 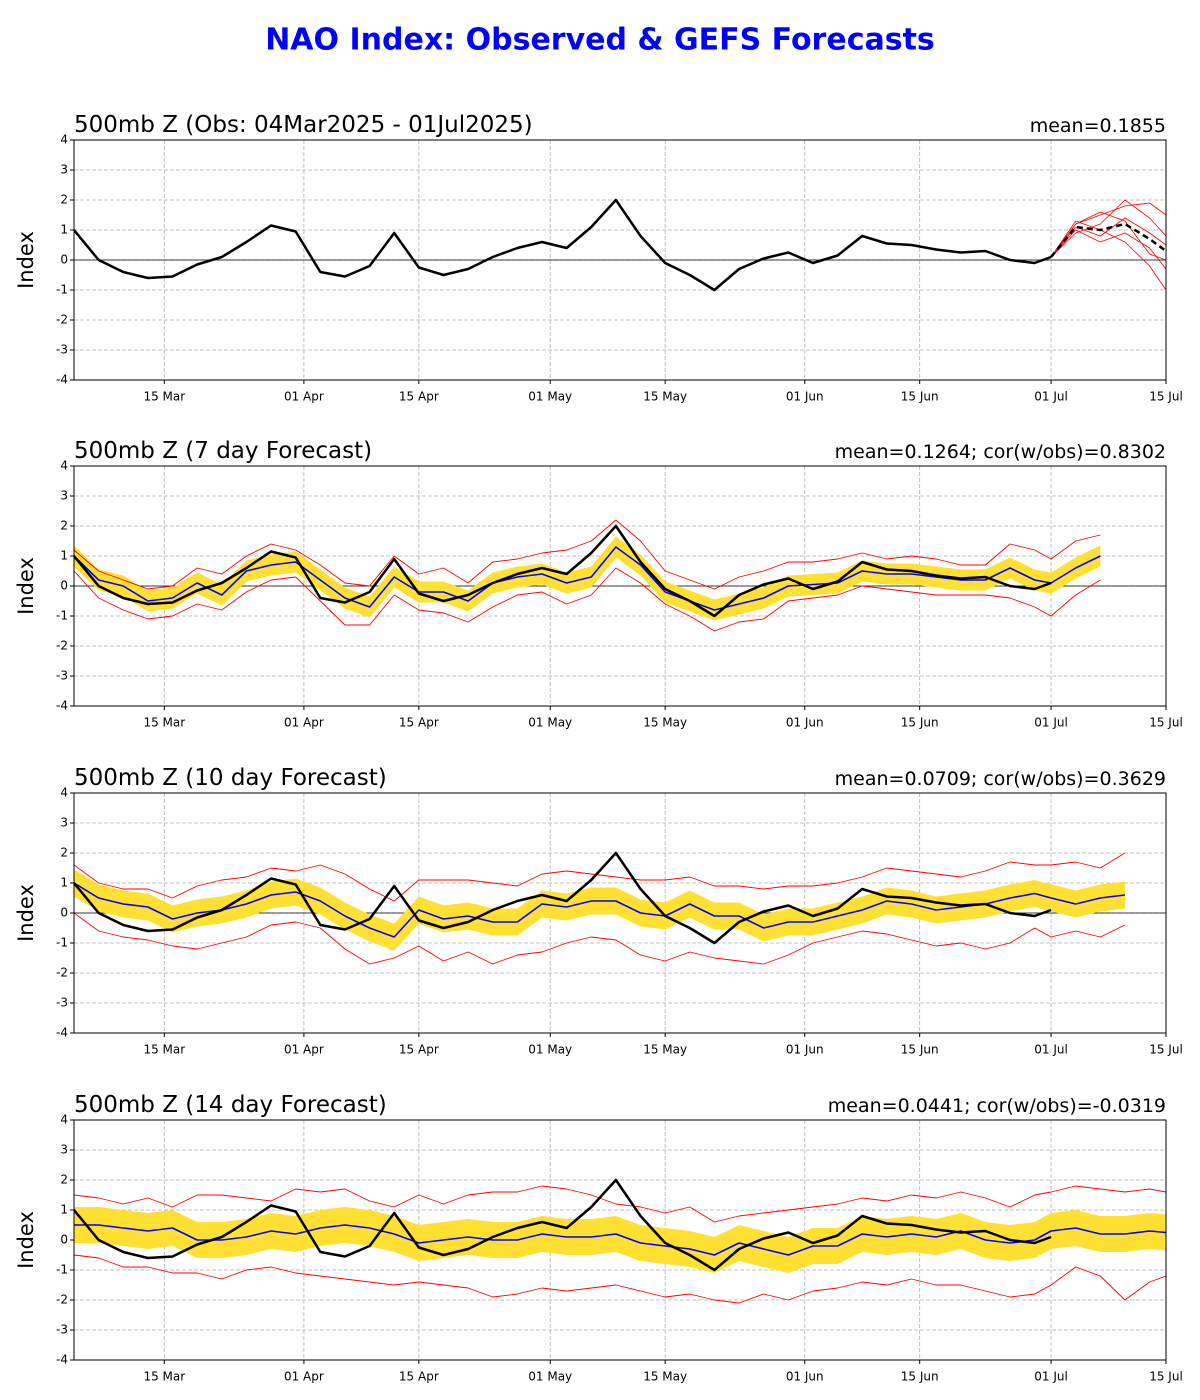 I want to click on panel-title: 500mb Z (14 day Forecast), so click(x=230, y=1105).